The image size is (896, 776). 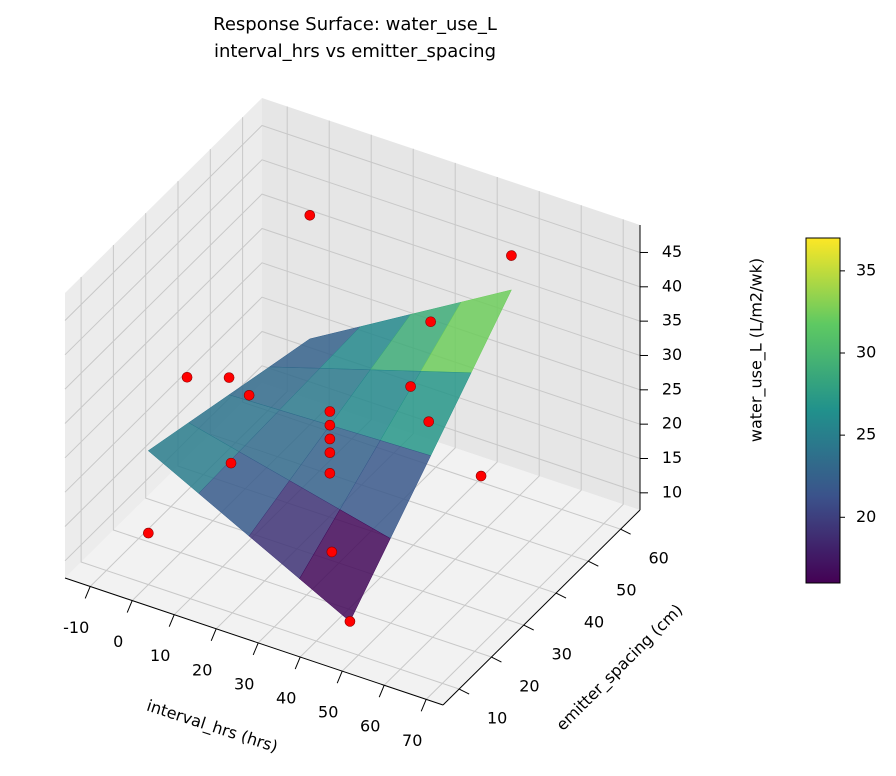 What do you see at coordinates (529, 686) in the screenshot?
I see `y-tick-label: 20` at bounding box center [529, 686].